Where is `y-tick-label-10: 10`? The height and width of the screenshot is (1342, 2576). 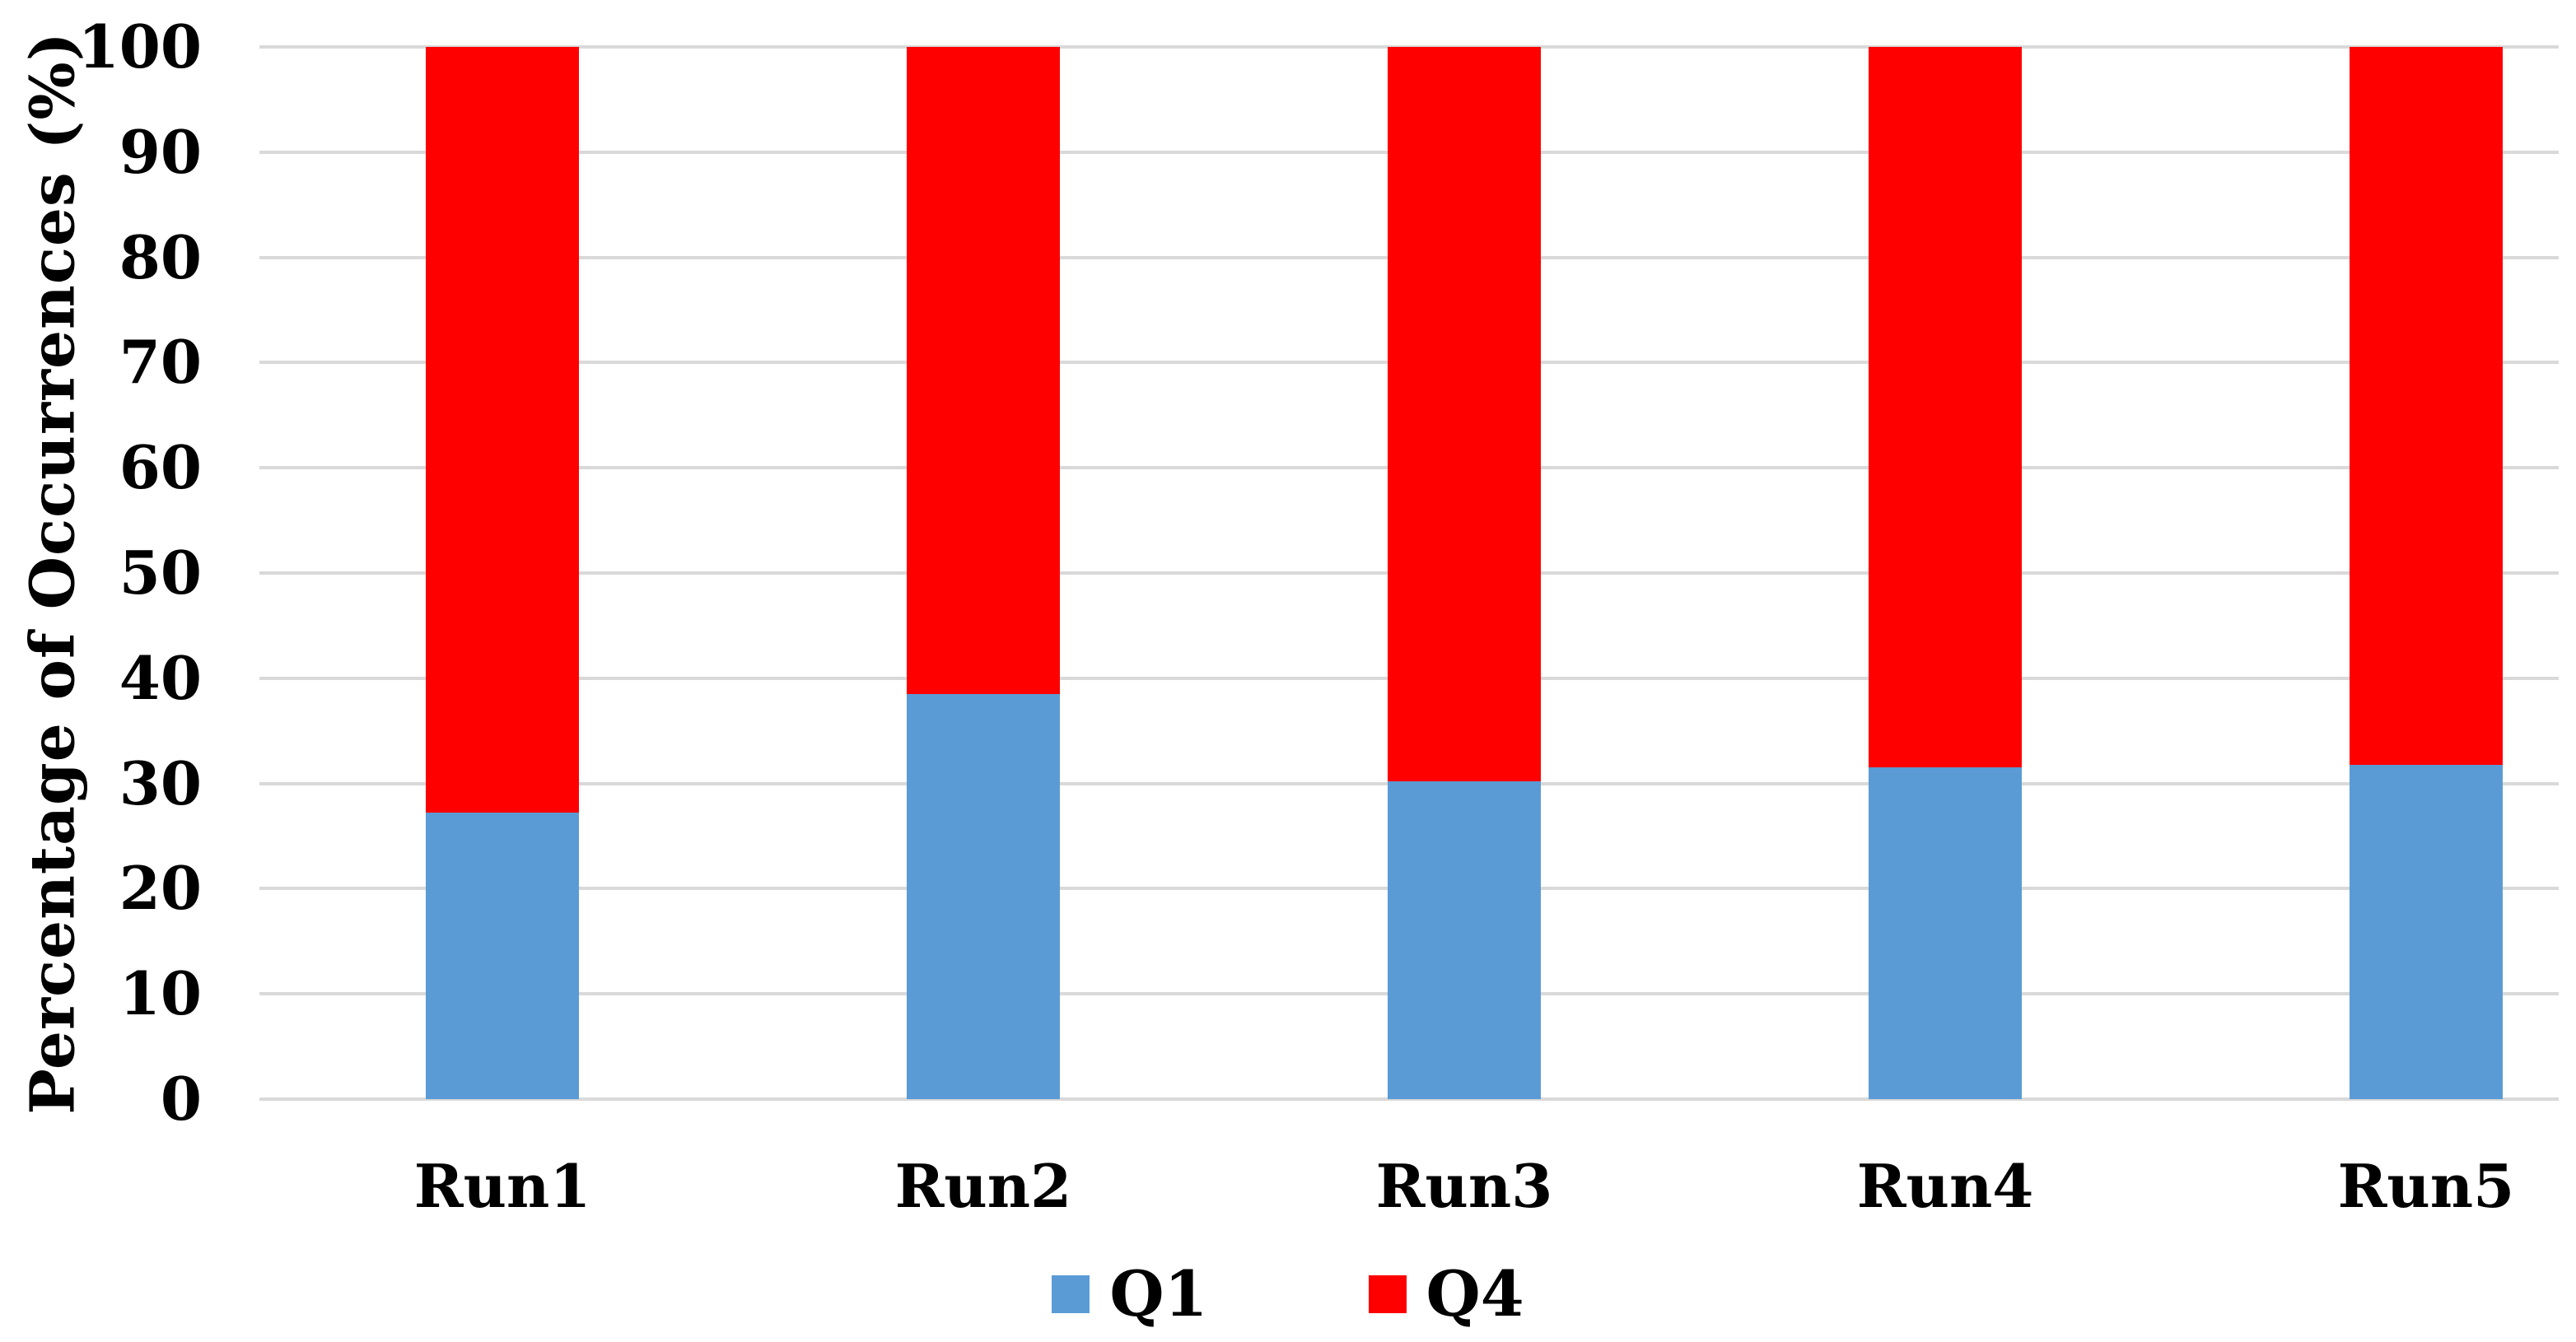
y-tick-label-10: 10 is located at coordinates (160, 994).